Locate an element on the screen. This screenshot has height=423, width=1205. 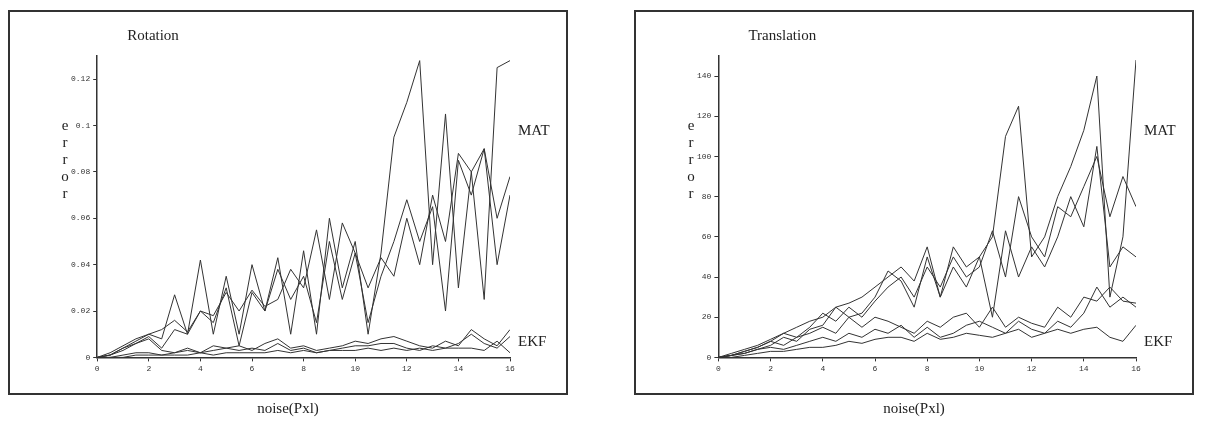
y-tick-label: 40 is located at coordinates (706, 277).